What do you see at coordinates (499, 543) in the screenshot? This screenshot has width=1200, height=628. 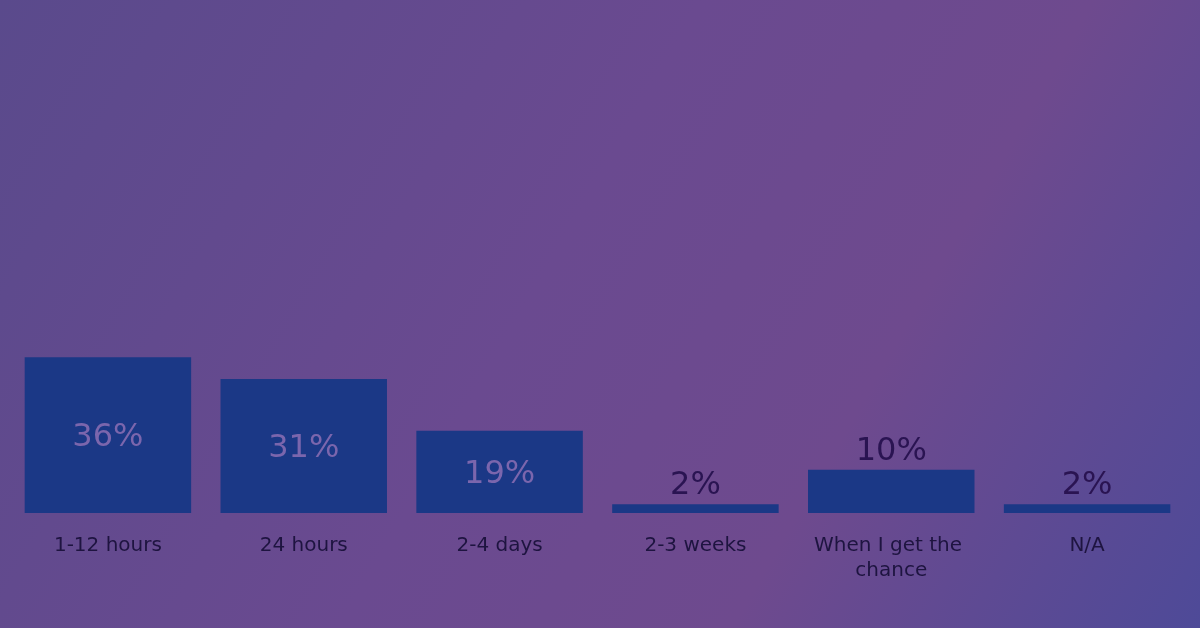 I see `x-tick-label: 2-4 days` at bounding box center [499, 543].